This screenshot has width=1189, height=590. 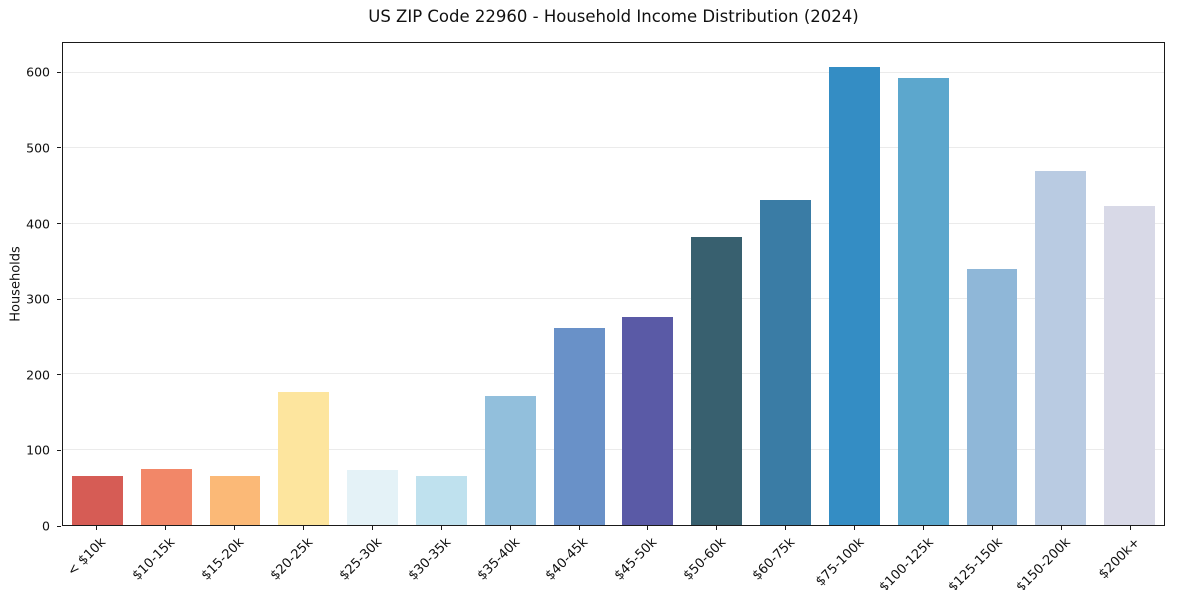 What do you see at coordinates (992, 396) in the screenshot?
I see `bar-$125-150k` at bounding box center [992, 396].